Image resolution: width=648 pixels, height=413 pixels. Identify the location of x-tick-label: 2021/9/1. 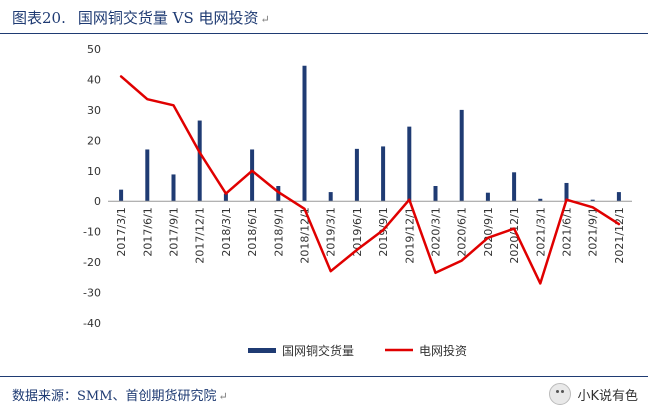
(593, 231).